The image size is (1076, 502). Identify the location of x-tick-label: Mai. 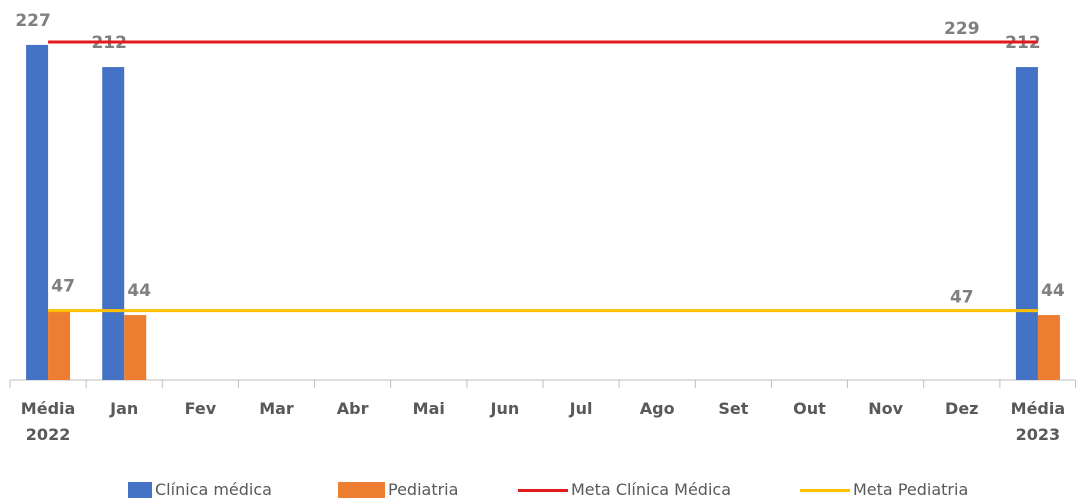
(428, 408).